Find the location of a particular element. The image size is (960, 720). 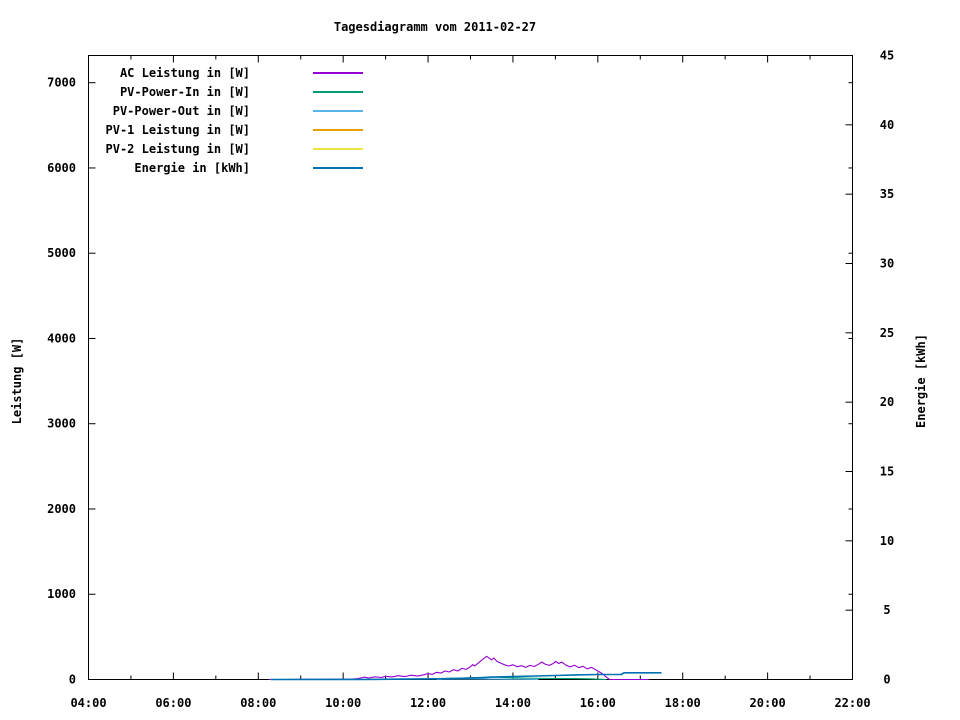

x-tick-label: 10:00 is located at coordinates (343, 703).